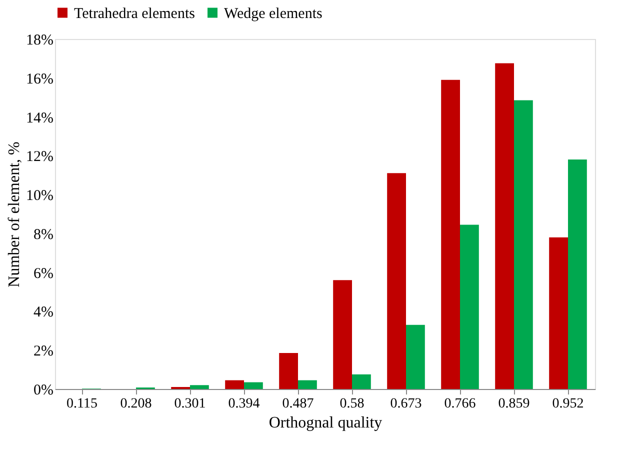 The image size is (625, 453). Describe the element at coordinates (352, 404) in the screenshot. I see `x-tick-label: 0.58` at that location.